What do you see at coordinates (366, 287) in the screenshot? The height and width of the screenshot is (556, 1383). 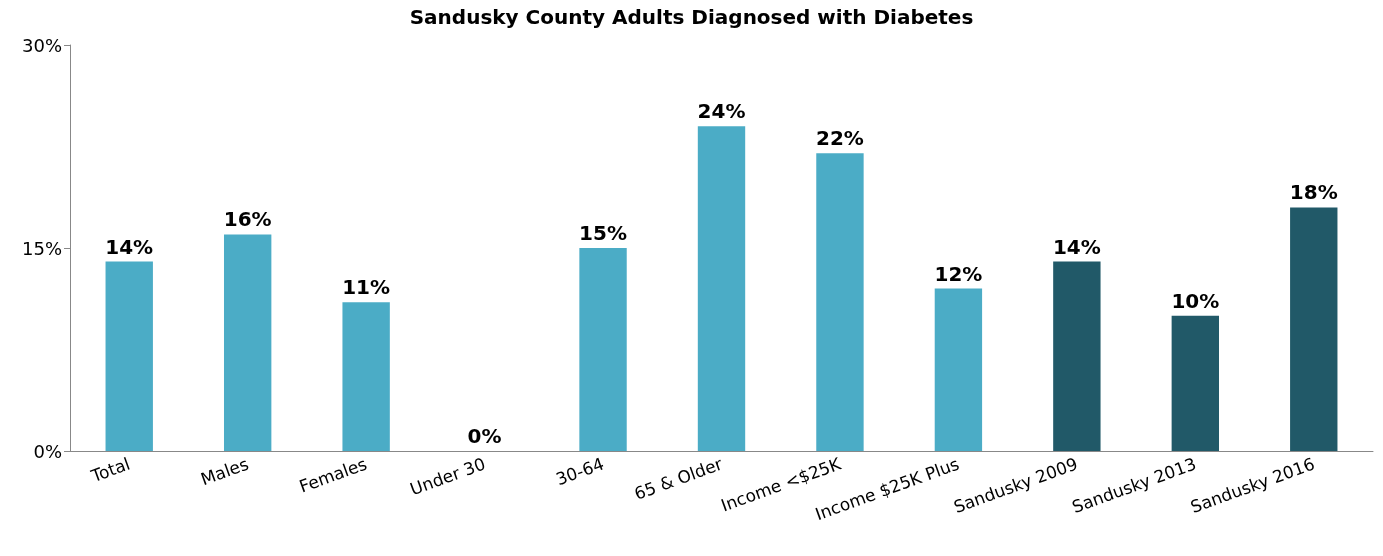 I see `data-label: 11%` at bounding box center [366, 287].